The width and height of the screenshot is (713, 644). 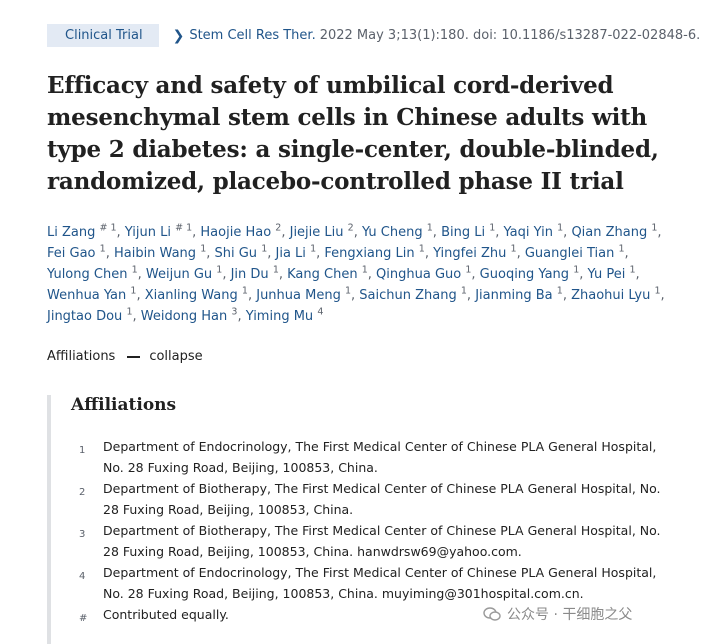 I want to click on author-name: Haibin Wang, so click(x=155, y=253).